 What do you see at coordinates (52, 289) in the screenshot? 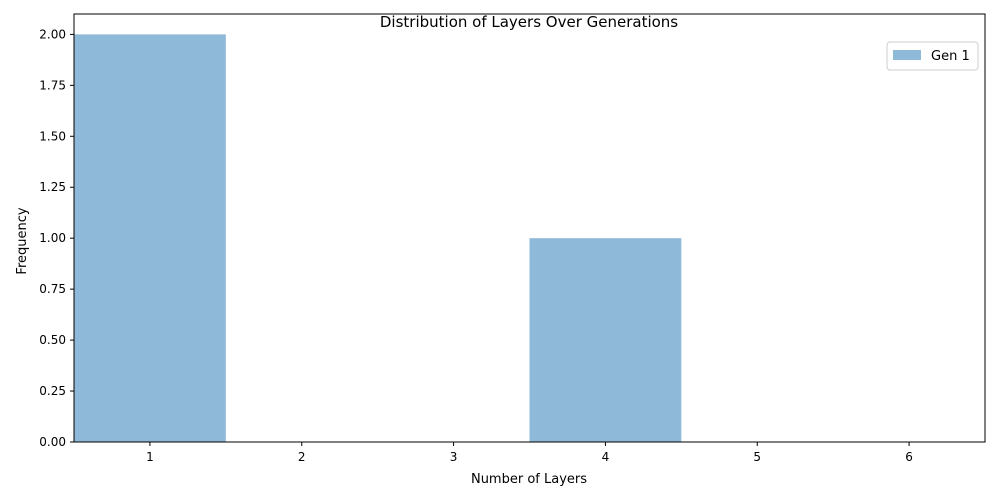
I see `y-tick-label: 0.75` at bounding box center [52, 289].